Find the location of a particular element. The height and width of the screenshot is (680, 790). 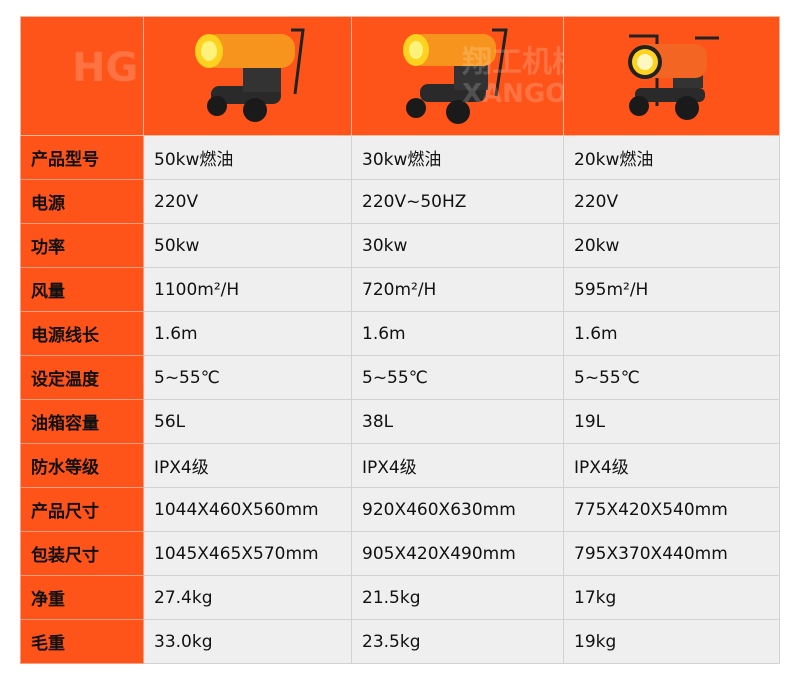

spec-value: 720m²/H is located at coordinates (457, 289).